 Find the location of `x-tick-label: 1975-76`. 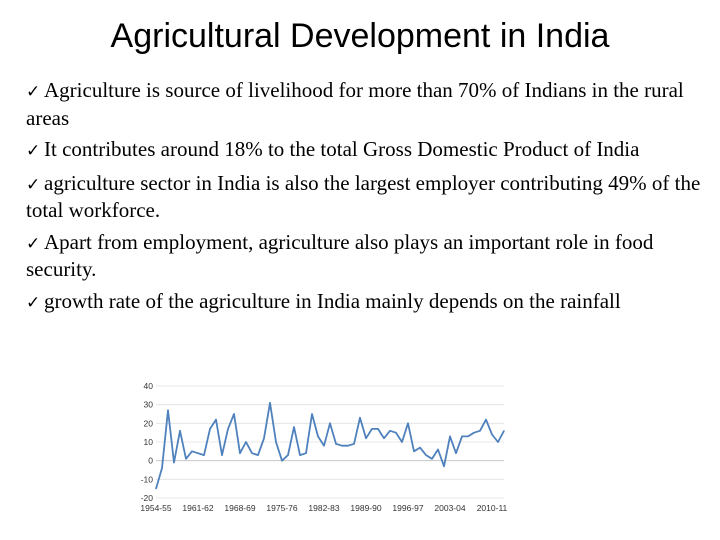

x-tick-label: 1975-76 is located at coordinates (281, 508).